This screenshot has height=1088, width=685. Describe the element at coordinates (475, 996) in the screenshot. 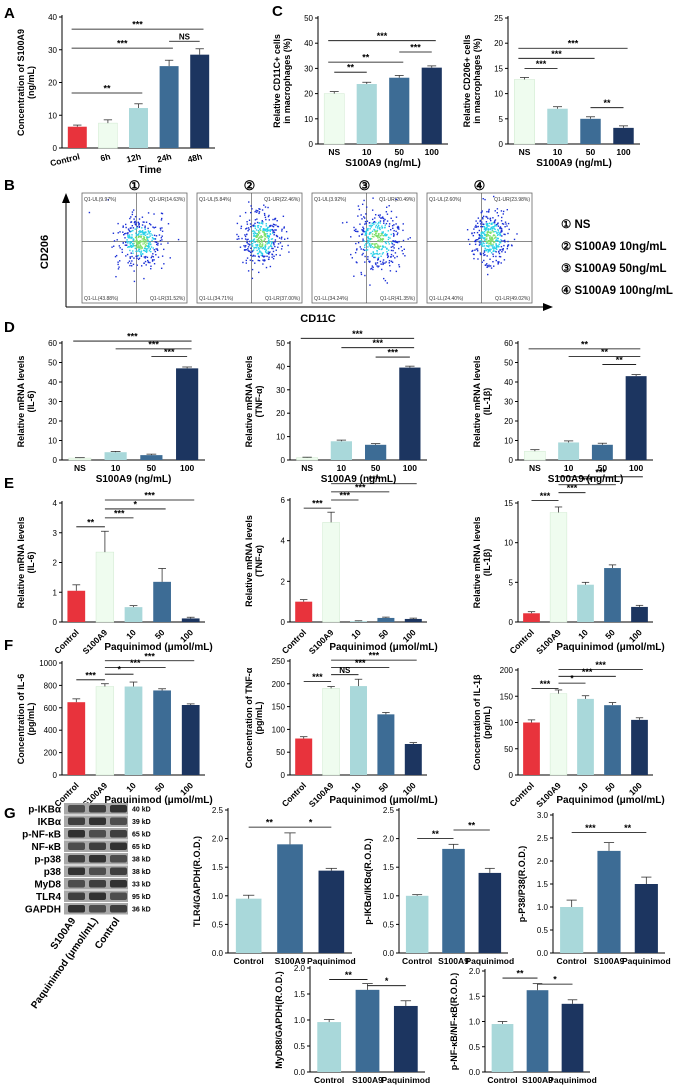

I see `y-tick-label: 1.5` at that location.